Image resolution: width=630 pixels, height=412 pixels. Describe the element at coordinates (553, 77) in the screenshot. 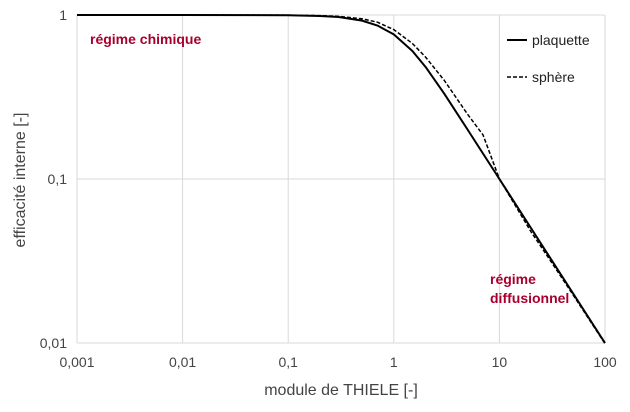

I see `legend-label-sphere: sphère` at that location.